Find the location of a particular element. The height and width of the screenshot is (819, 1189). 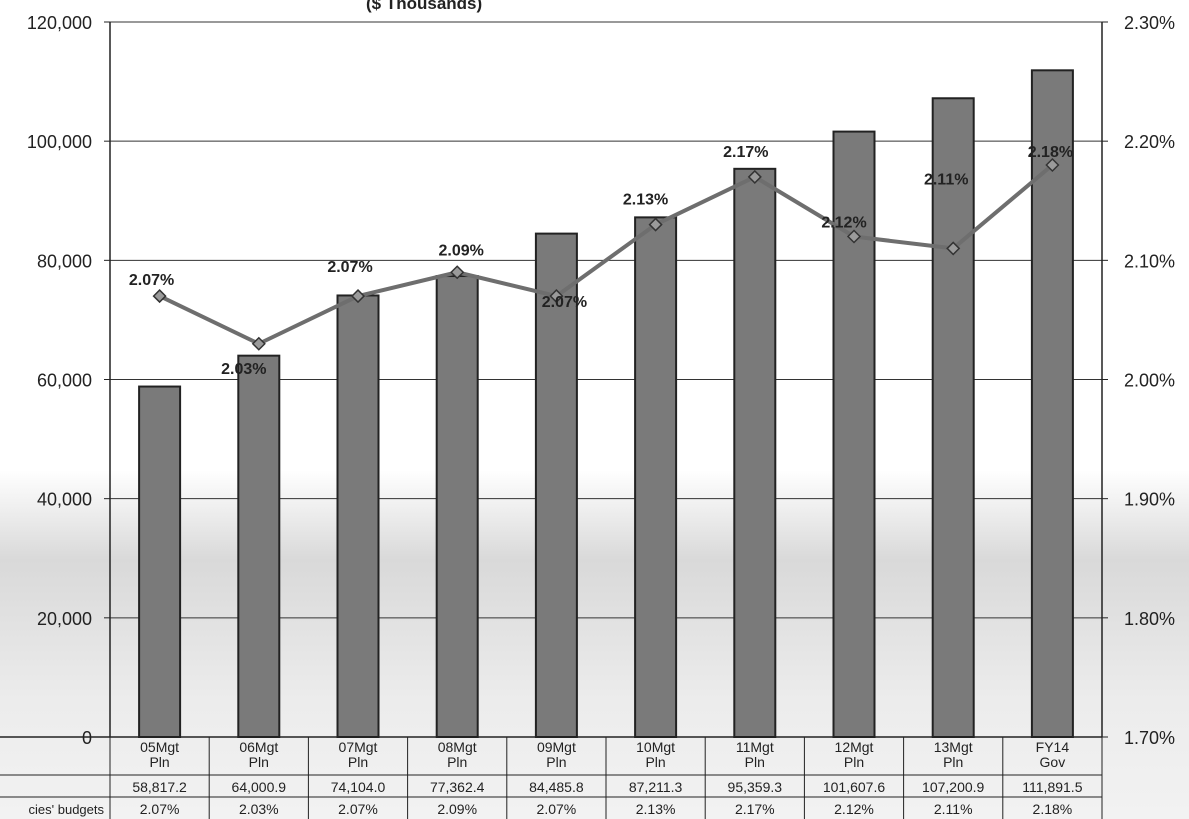

y-left-tick-label: 80,000 is located at coordinates (64, 261).